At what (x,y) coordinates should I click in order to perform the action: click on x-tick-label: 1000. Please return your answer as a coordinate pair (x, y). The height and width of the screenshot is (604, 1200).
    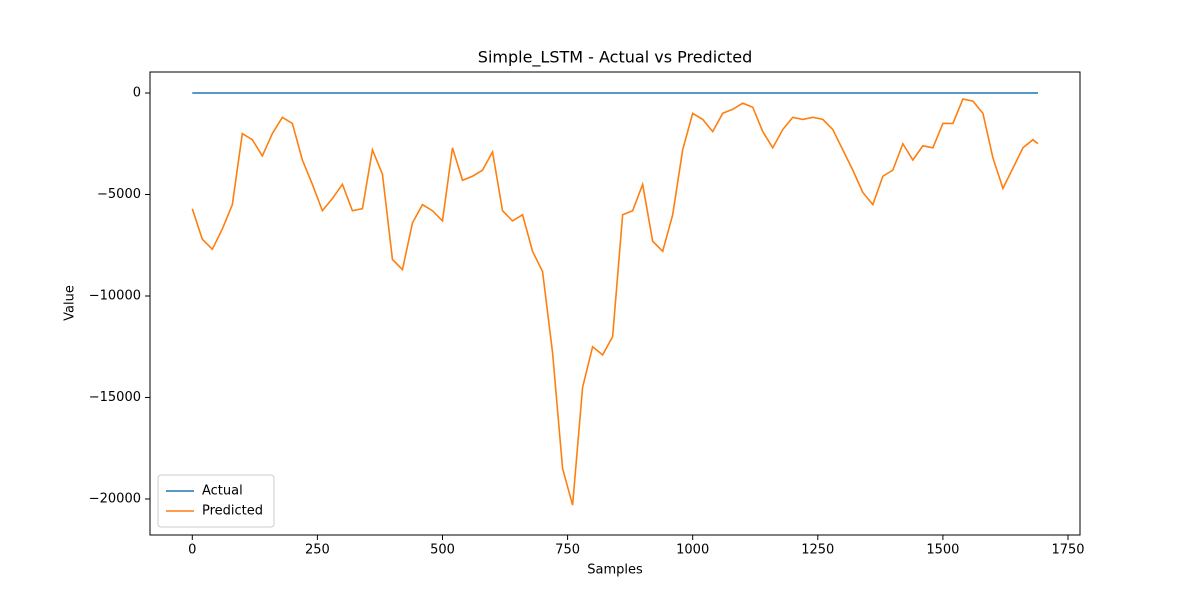
    Looking at the image, I should click on (692, 550).